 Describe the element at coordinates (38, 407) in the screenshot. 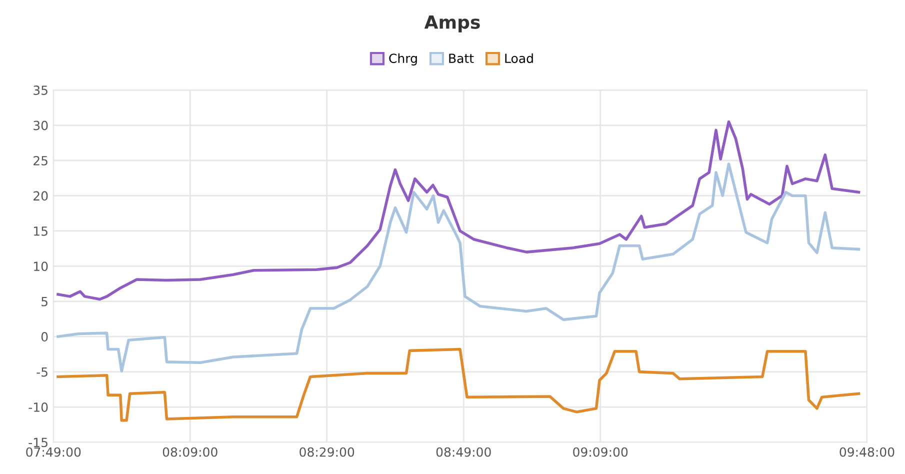

I see `y-tick-label: -10` at that location.